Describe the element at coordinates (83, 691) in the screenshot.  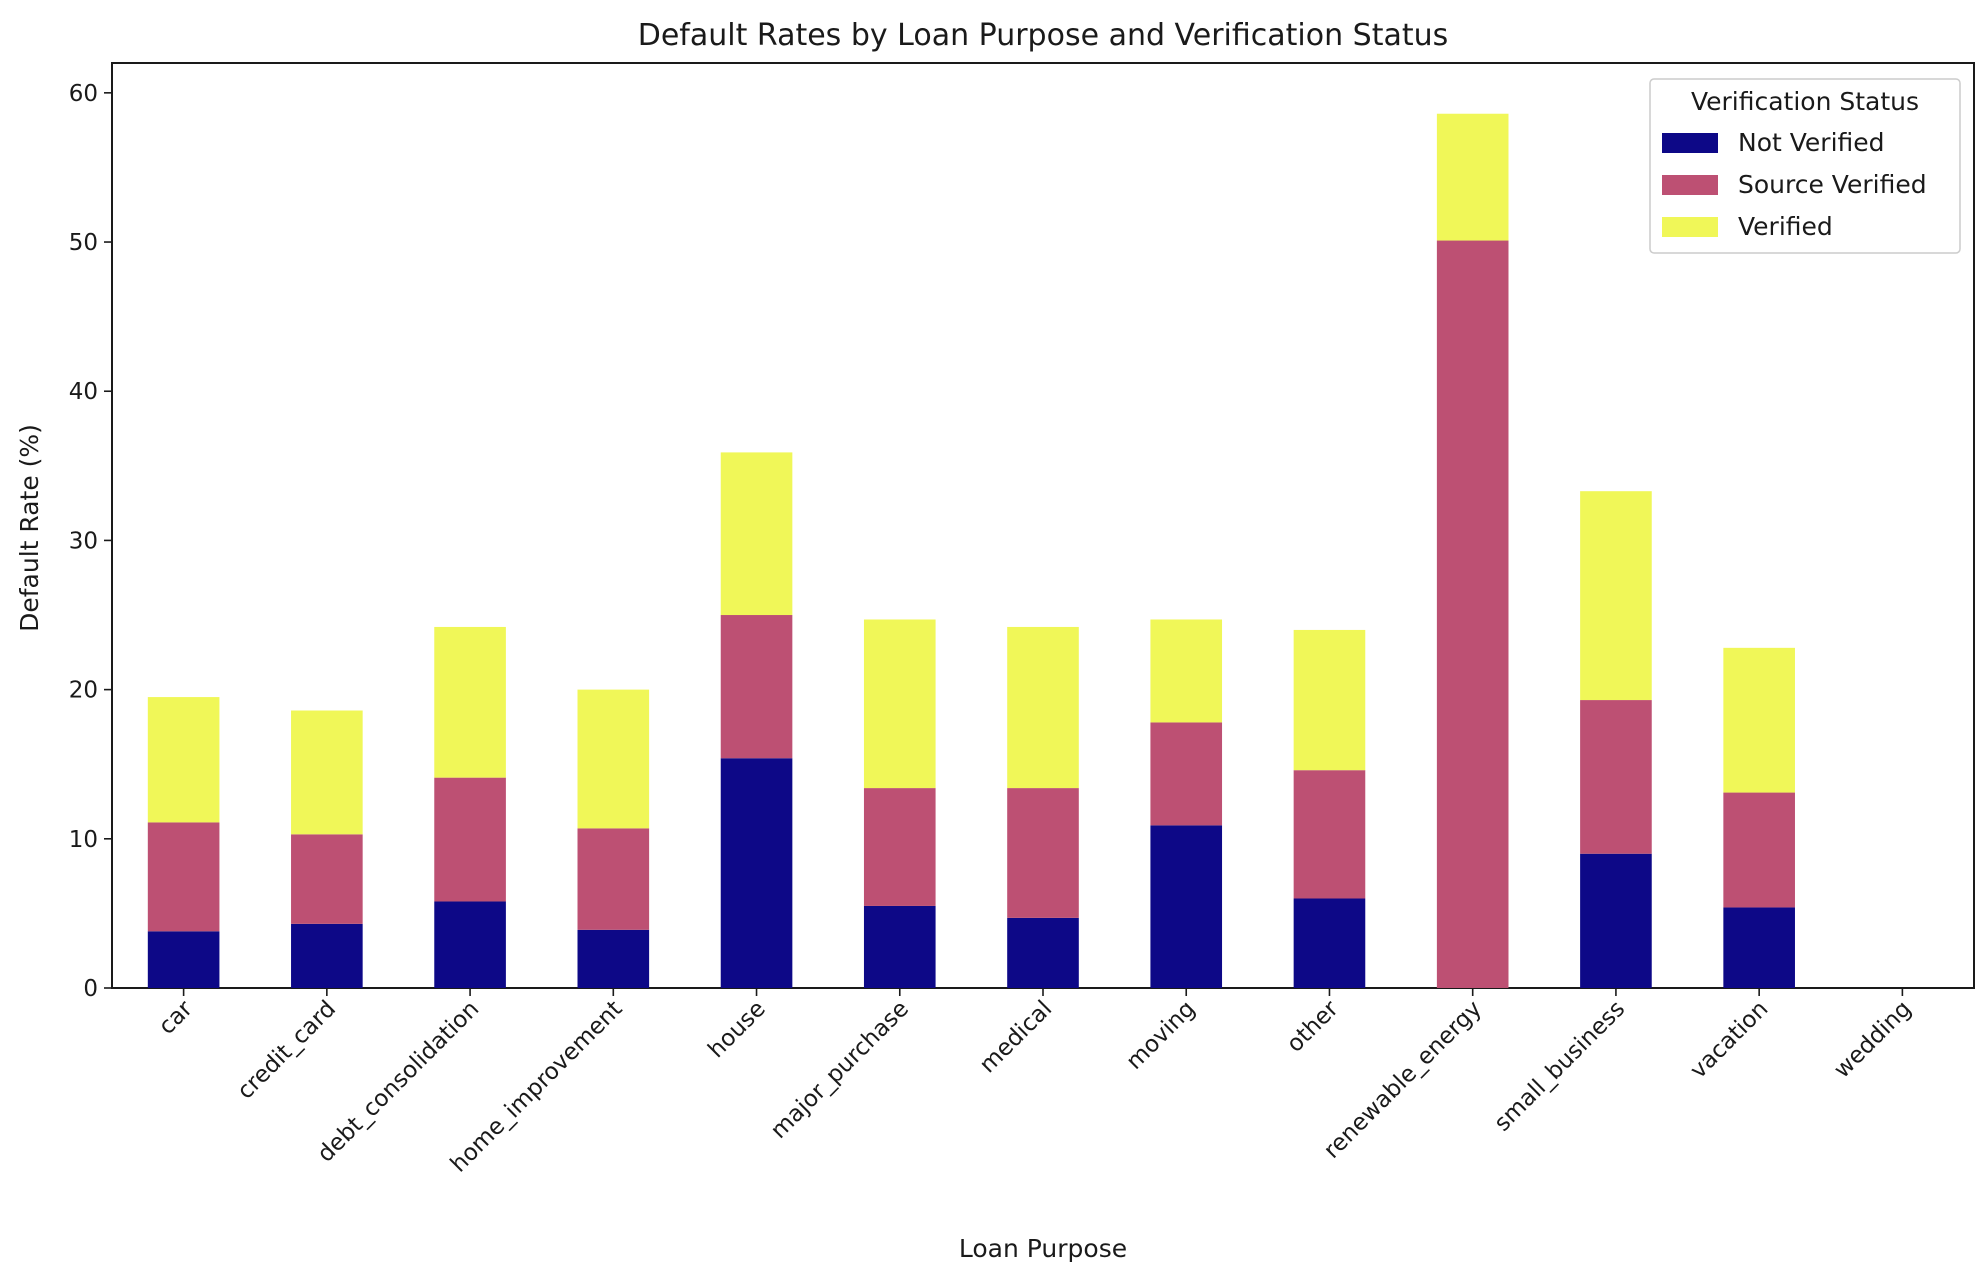
I see `y-tick-label: 20` at that location.